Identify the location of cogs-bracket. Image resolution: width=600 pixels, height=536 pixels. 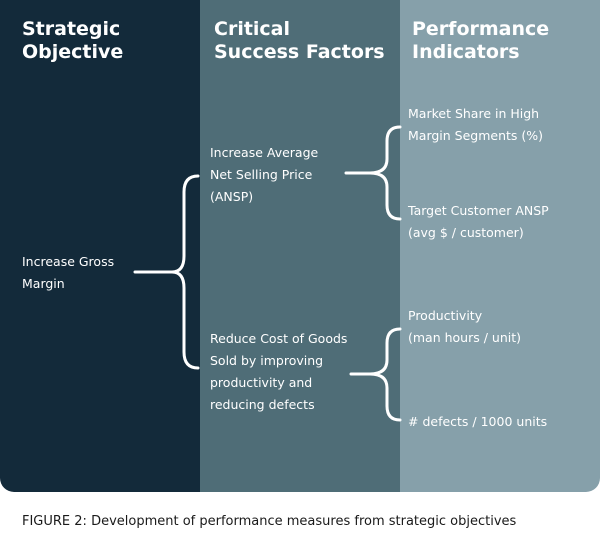
(385, 374).